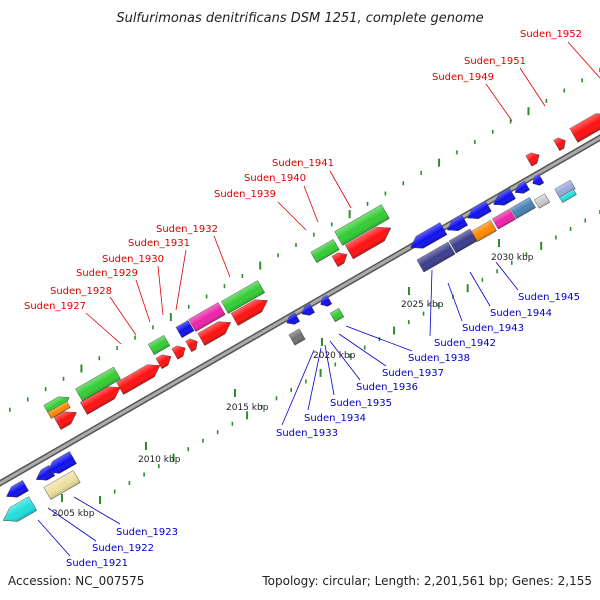 This screenshot has width=600, height=600. I want to click on accession-text: Accession: NC_007575, so click(76, 581).